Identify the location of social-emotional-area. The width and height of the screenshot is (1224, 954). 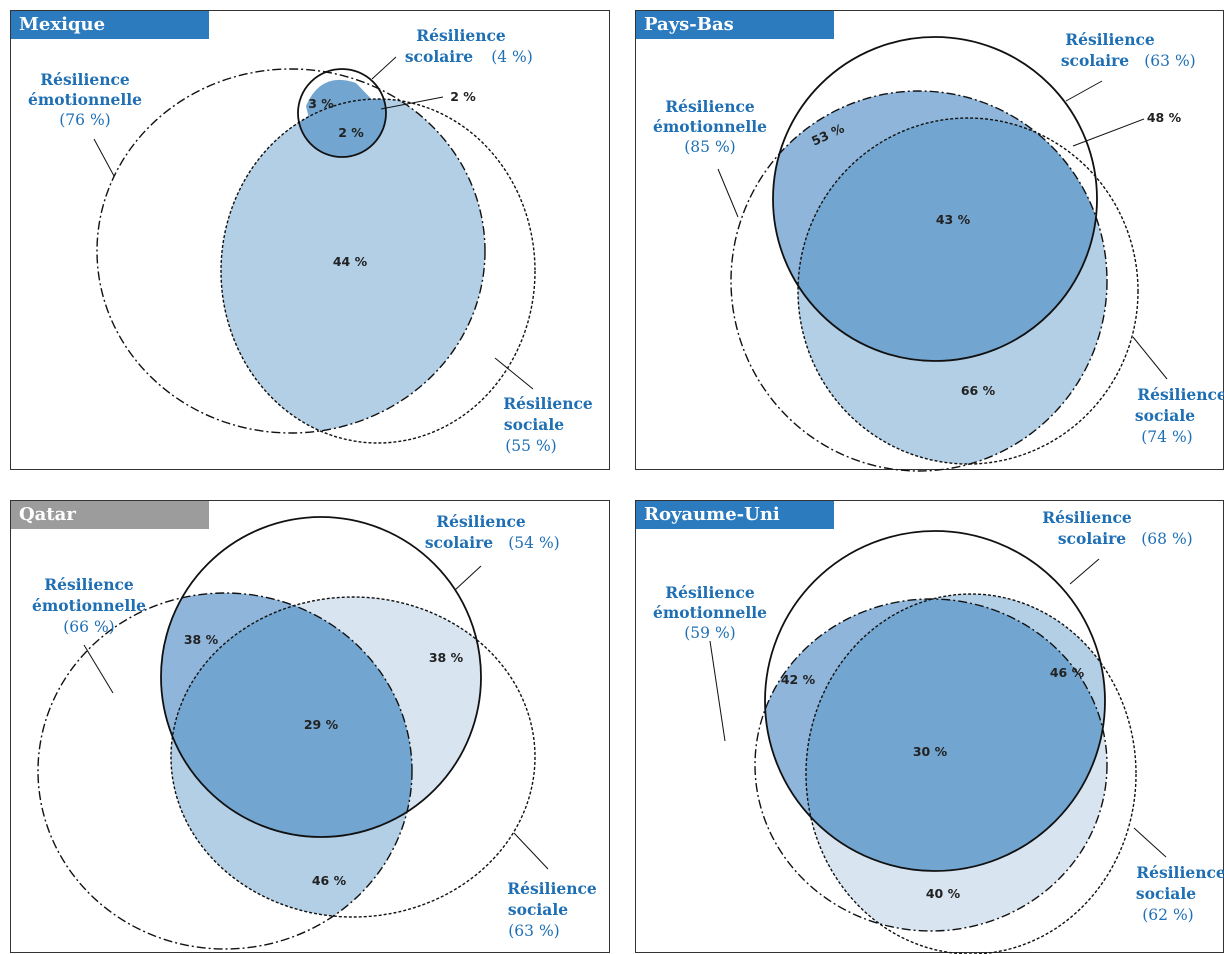
(353, 266).